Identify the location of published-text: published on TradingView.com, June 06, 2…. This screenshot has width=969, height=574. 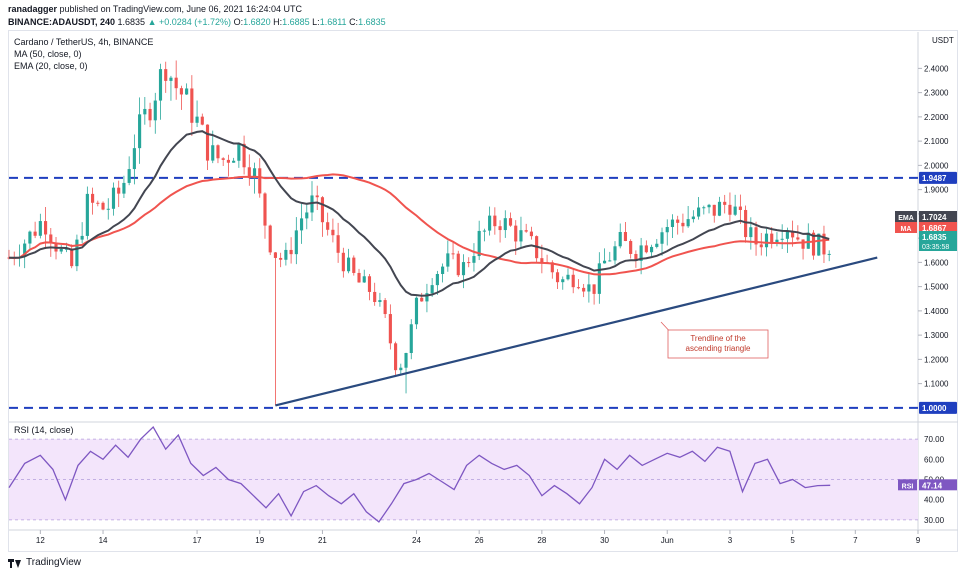
(181, 9).